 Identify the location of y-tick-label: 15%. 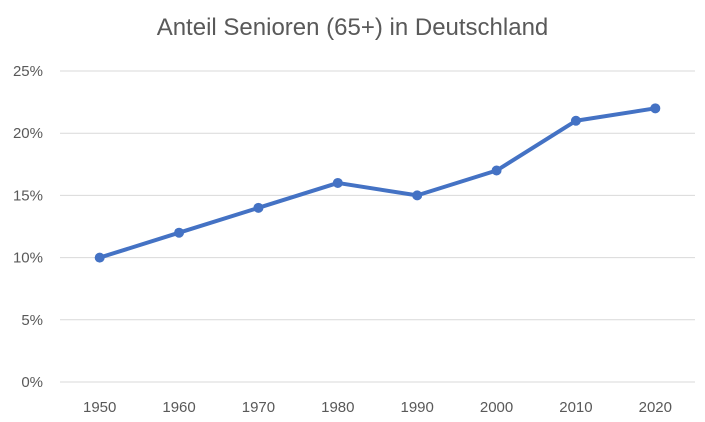
(28, 195).